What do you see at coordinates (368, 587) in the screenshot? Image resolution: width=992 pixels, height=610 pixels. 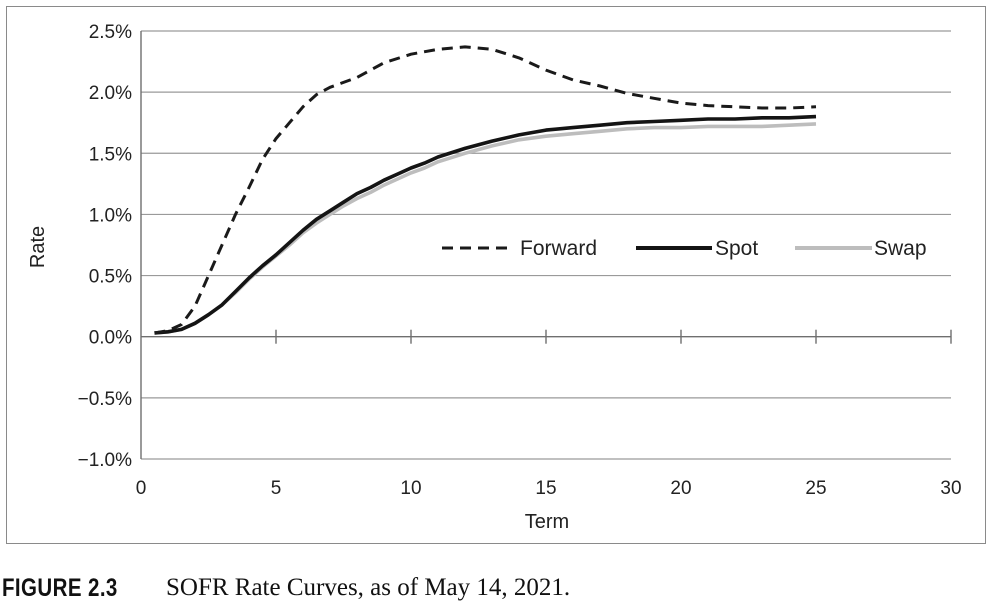 I see `figure-title: SOFR Rate Curves, as of May 14, 2021.` at bounding box center [368, 587].